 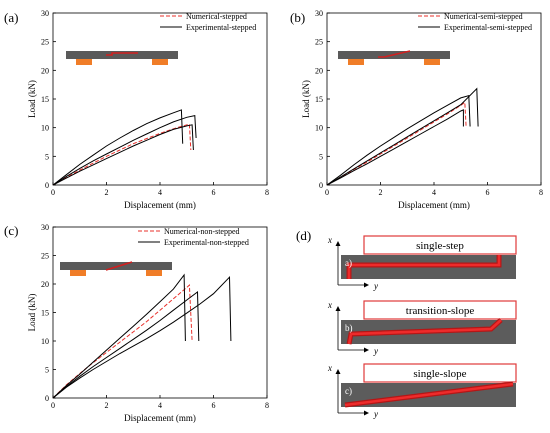 I want to click on panel-label: (b), so click(x=297, y=17).